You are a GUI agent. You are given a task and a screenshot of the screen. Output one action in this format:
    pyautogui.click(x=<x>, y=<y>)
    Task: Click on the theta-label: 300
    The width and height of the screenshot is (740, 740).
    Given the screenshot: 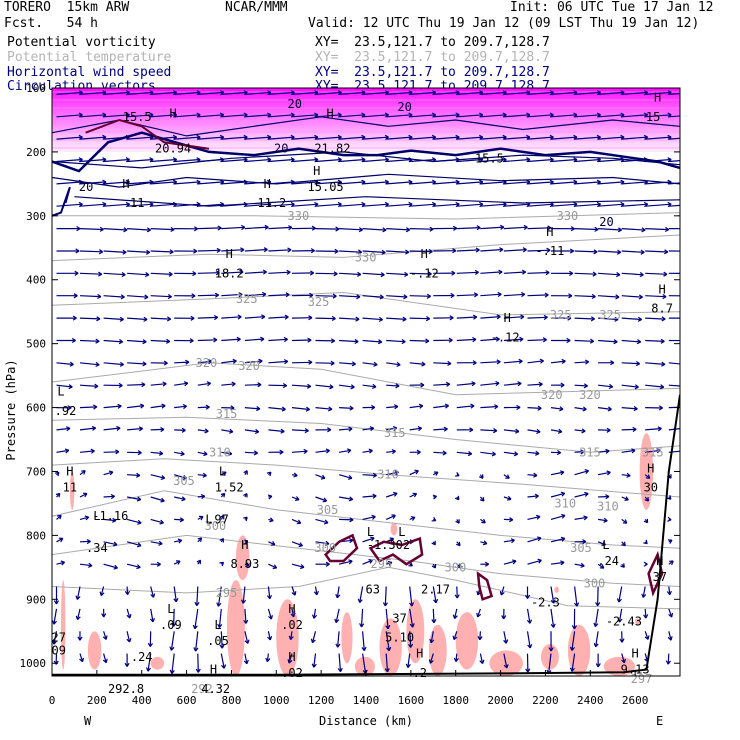 What is the action you would take?
    pyautogui.click(x=325, y=548)
    